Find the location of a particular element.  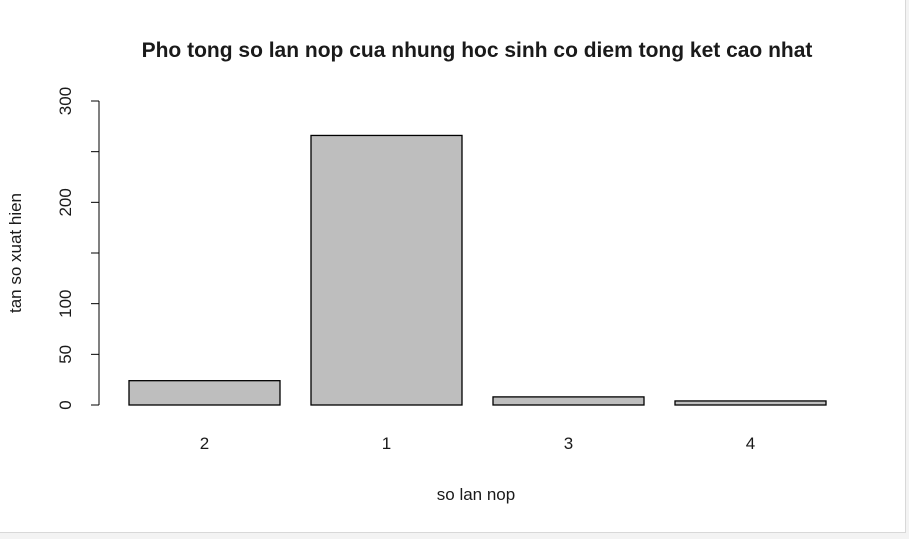

x-axis-label: so lan nop is located at coordinates (476, 494).